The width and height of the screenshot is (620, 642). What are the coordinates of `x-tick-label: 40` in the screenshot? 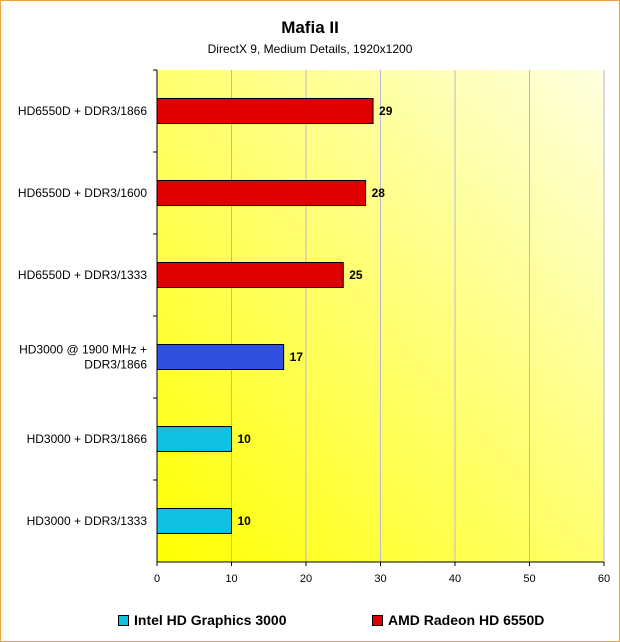 It's located at (455, 579).